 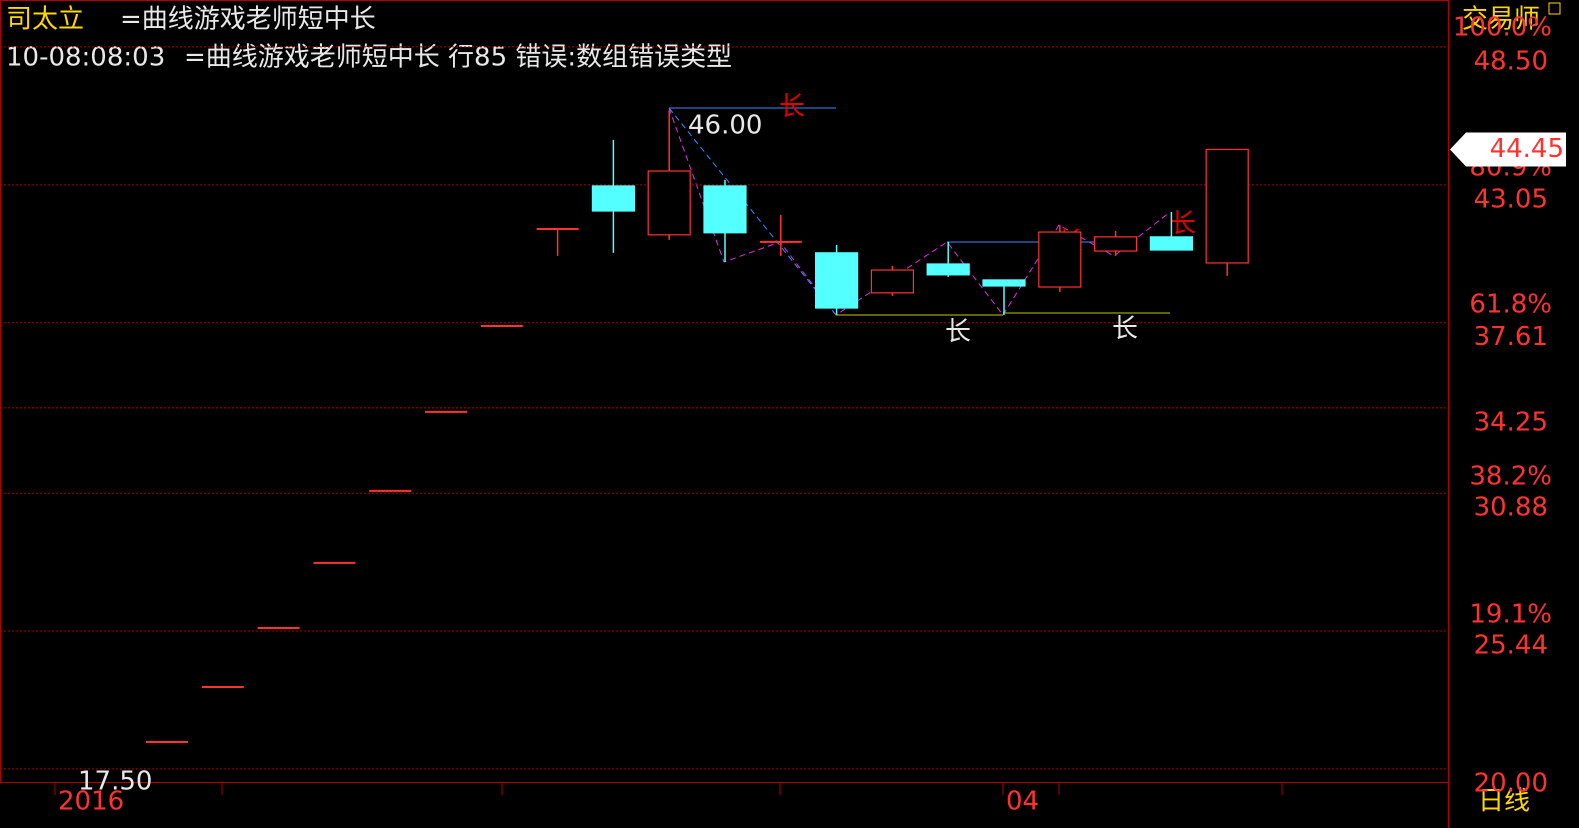 What do you see at coordinates (1511, 199) in the screenshot?
I see `y-tick-label: 43.05` at bounding box center [1511, 199].